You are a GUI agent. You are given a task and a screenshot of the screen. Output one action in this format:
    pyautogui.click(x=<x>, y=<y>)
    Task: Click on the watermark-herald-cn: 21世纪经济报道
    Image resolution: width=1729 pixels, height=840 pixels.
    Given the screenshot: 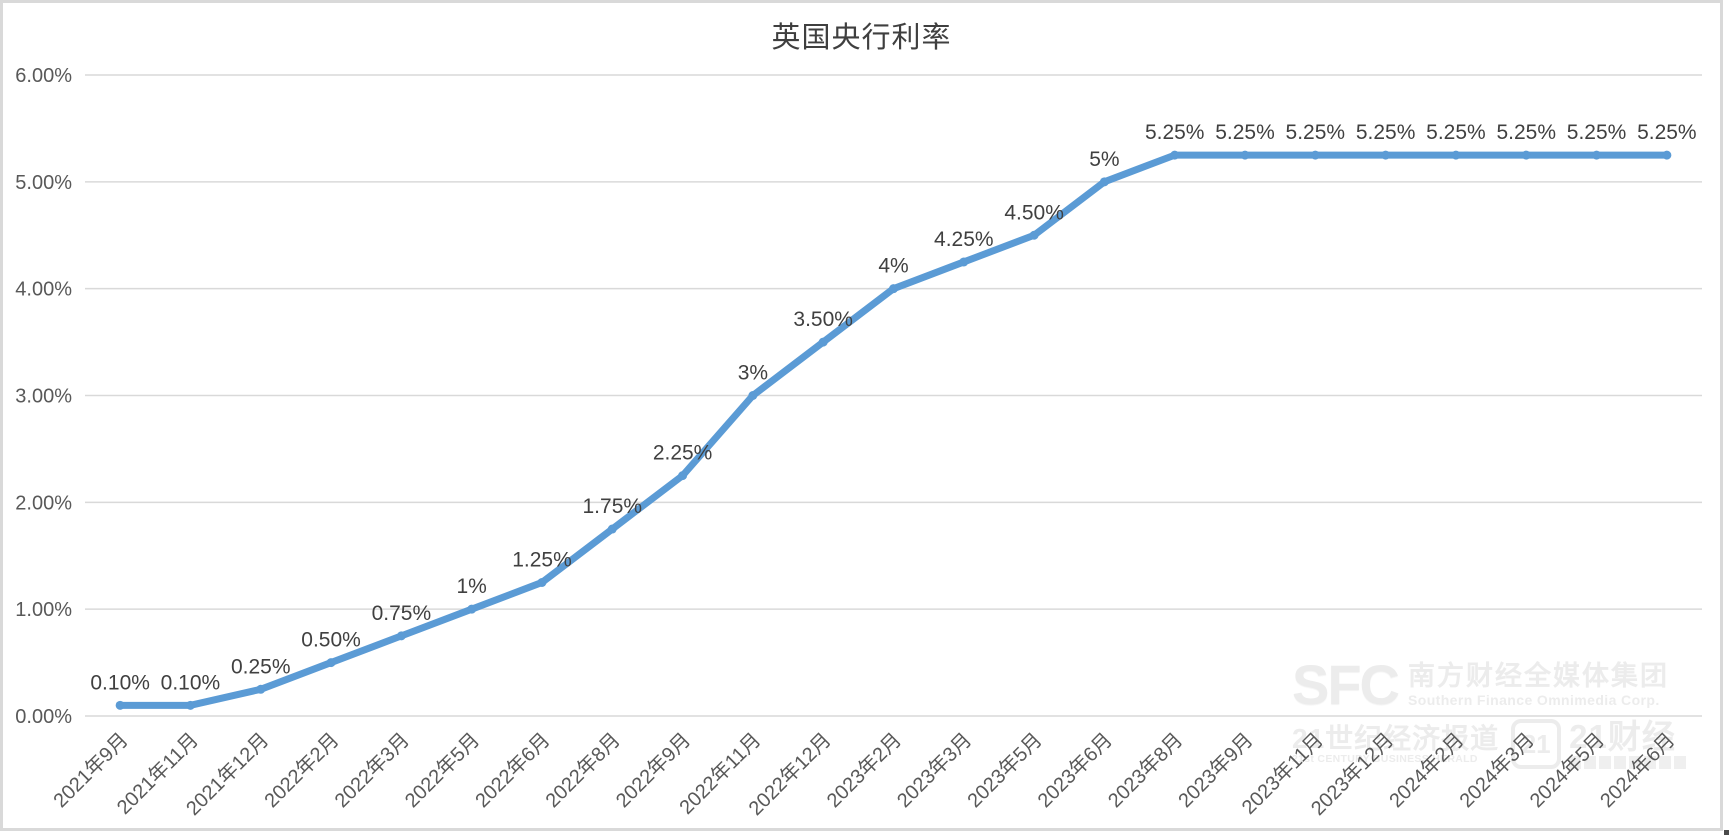 What is the action you would take?
    pyautogui.click(x=1396, y=738)
    